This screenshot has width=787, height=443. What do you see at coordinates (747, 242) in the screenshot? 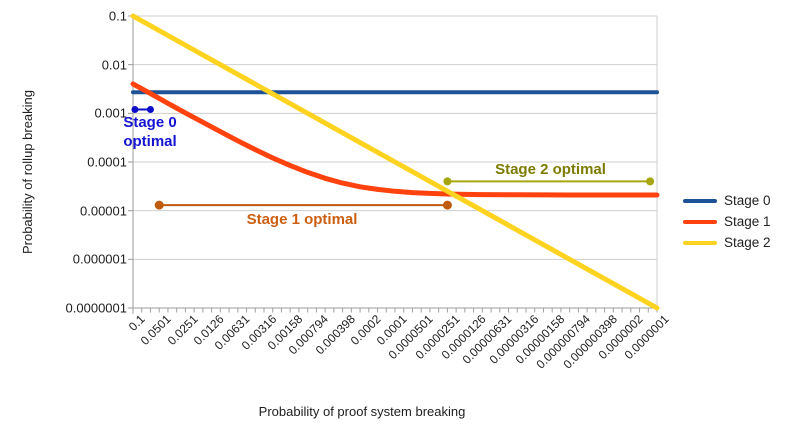
I see `legend-label: Stage 2` at bounding box center [747, 242].